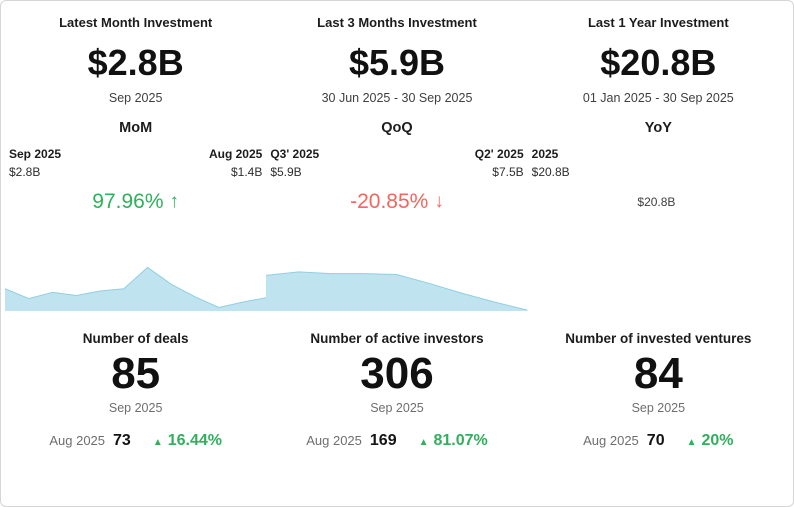 The image size is (794, 507). Describe the element at coordinates (658, 128) in the screenshot. I see `comparison-label: YoY` at that location.